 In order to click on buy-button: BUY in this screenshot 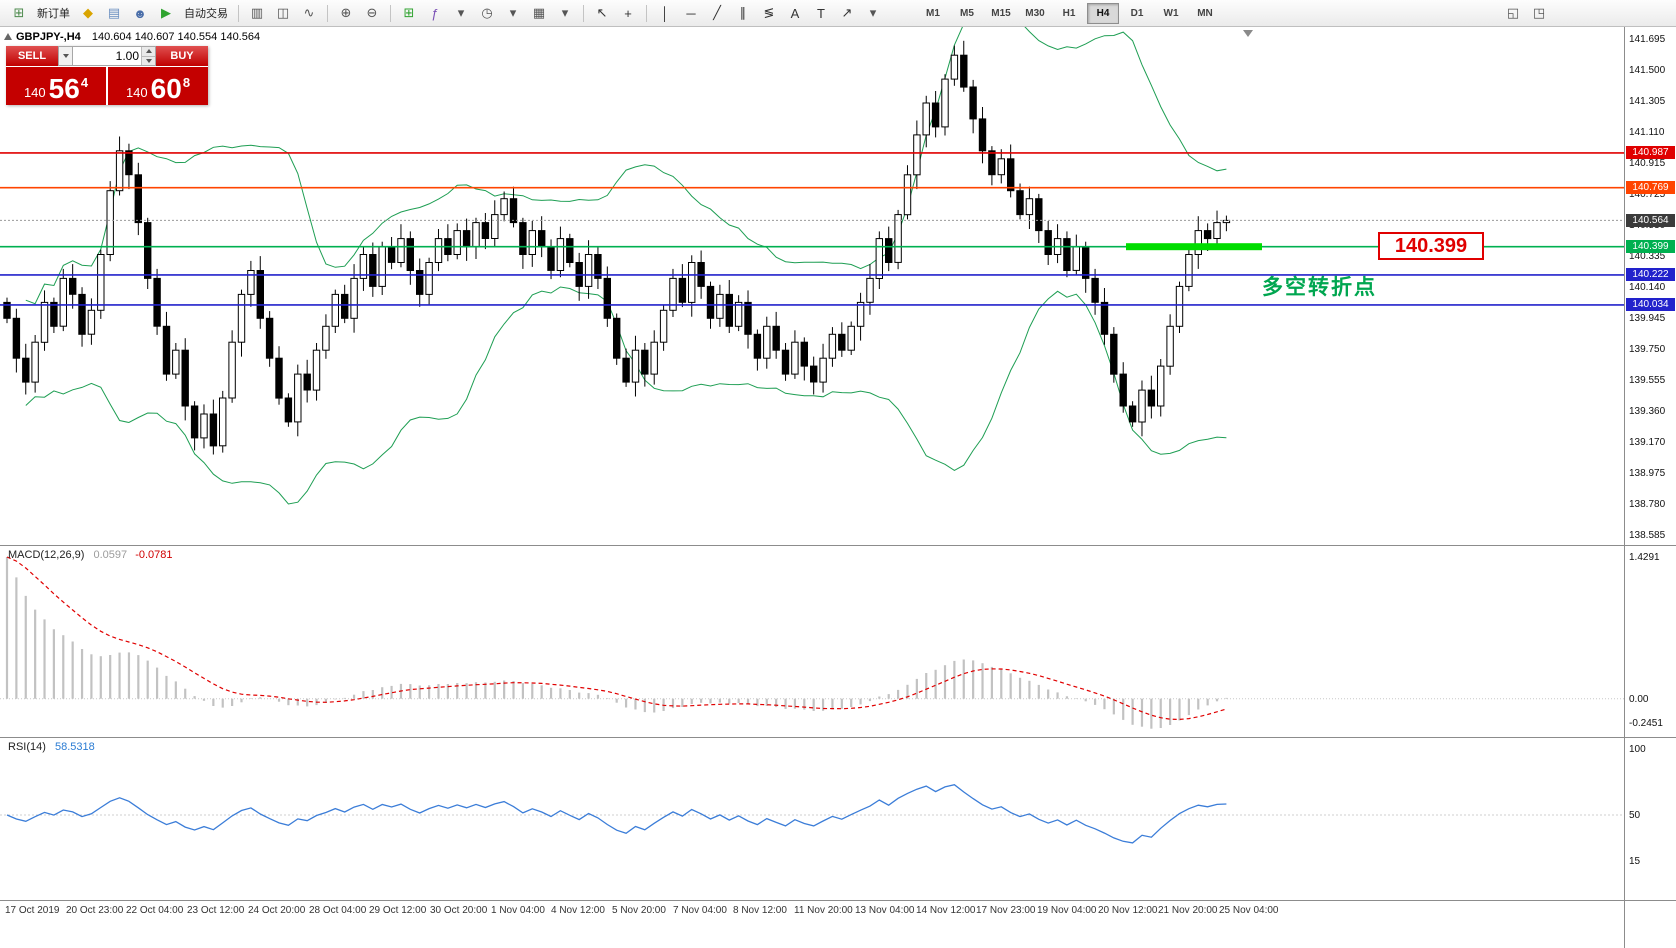, I will do `click(182, 56)`.